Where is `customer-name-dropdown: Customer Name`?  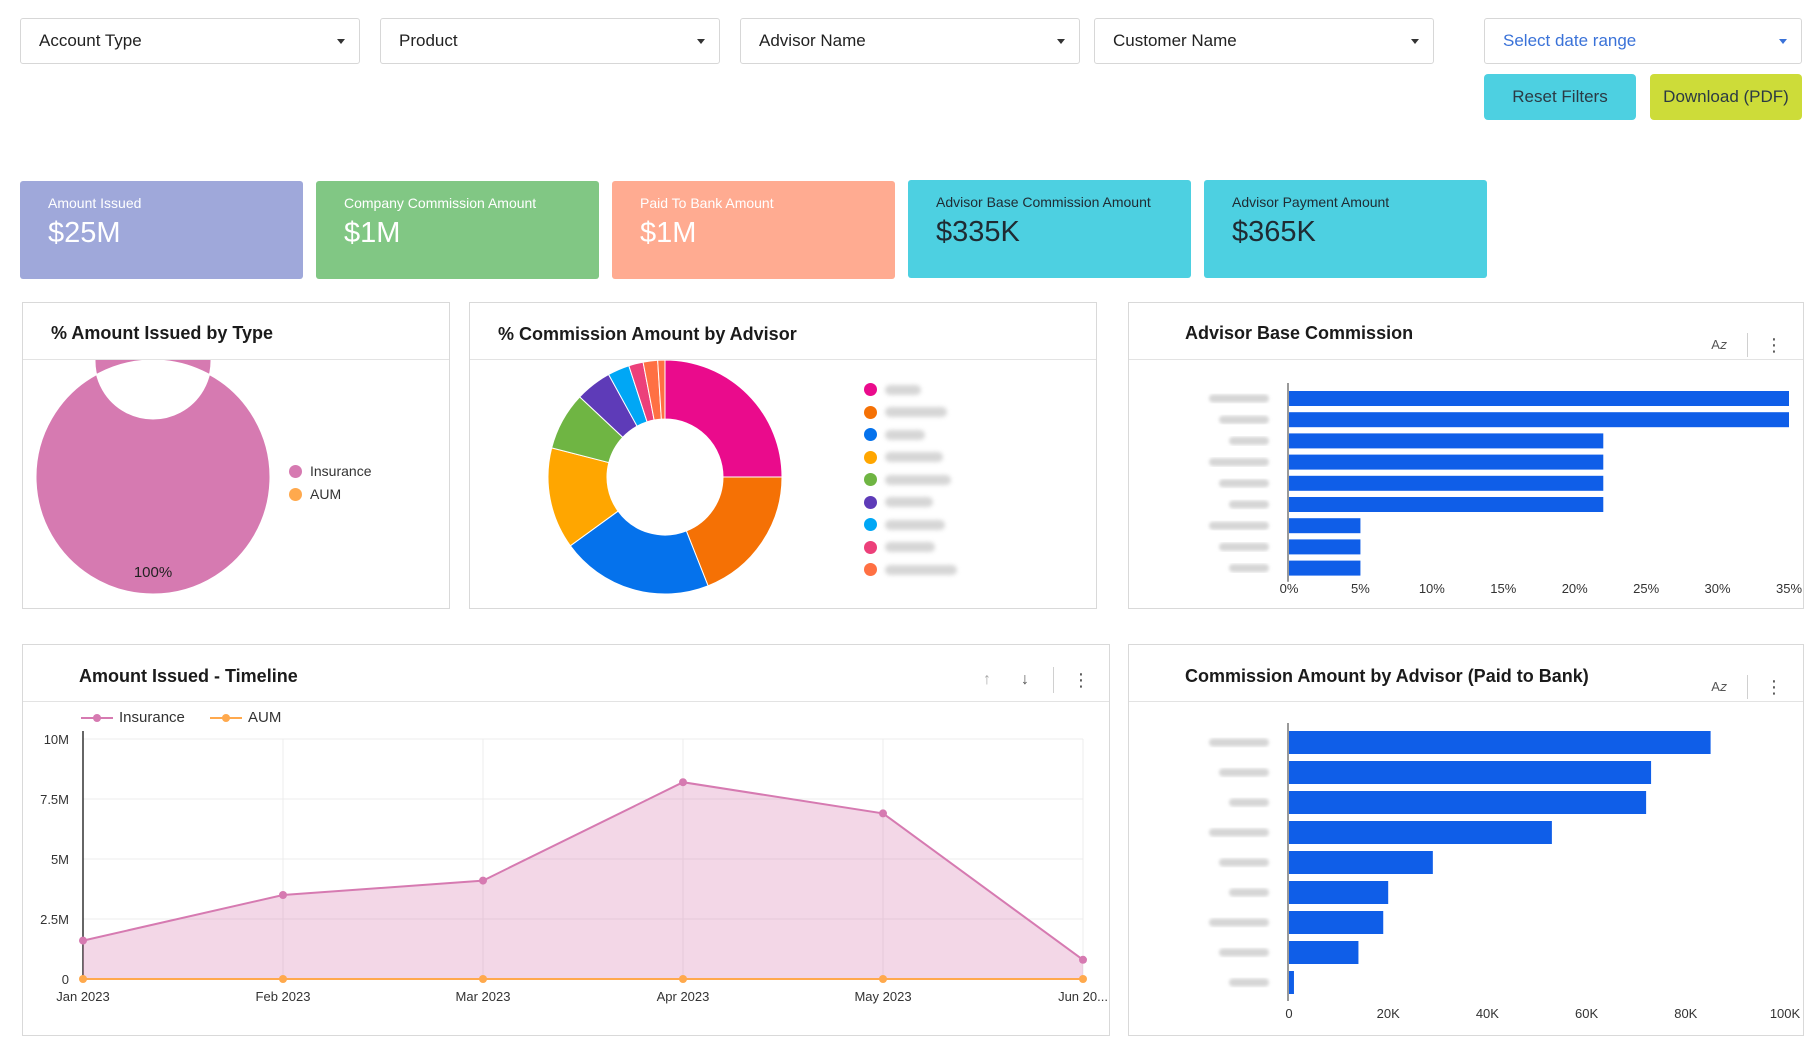 customer-name-dropdown: Customer Name is located at coordinates (1264, 41).